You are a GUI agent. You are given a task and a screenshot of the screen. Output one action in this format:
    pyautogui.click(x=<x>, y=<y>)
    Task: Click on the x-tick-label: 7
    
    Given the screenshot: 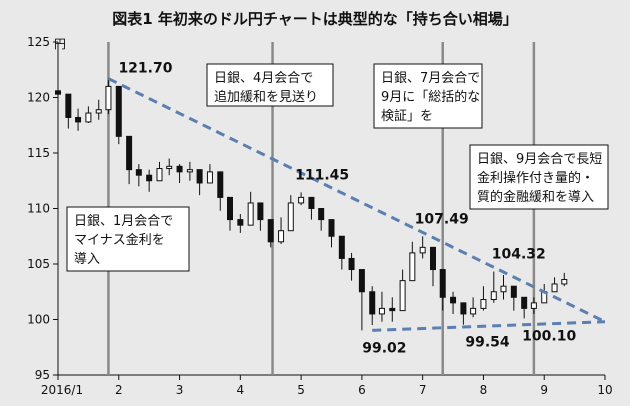 What is the action you would take?
    pyautogui.click(x=423, y=390)
    